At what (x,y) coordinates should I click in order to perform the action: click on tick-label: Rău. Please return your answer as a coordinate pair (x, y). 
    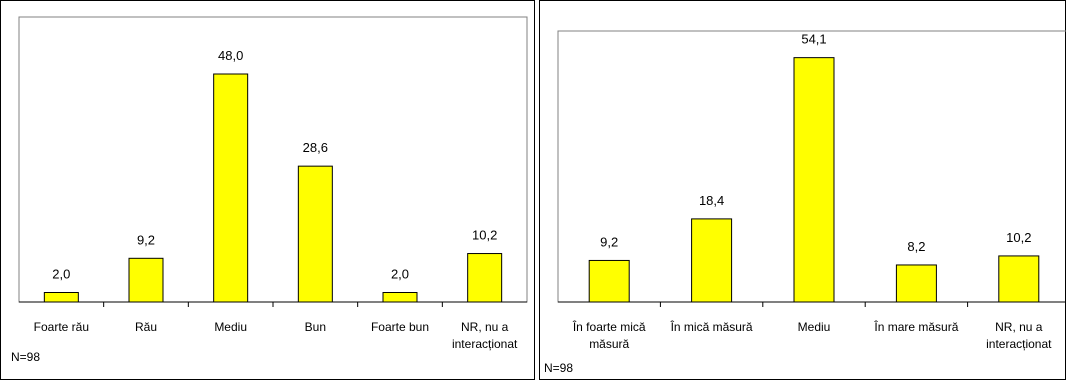
    Looking at the image, I should click on (146, 327).